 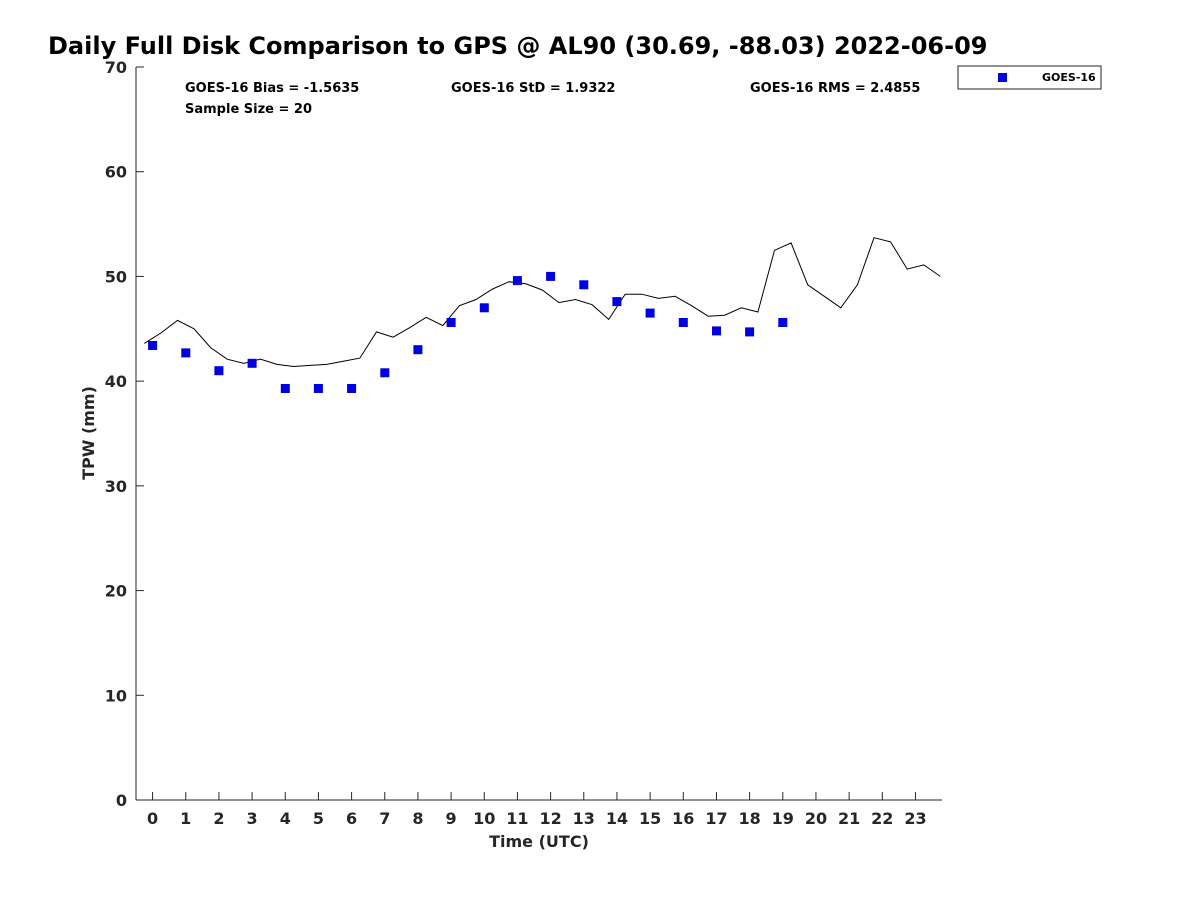 What do you see at coordinates (537, 810) in the screenshot?
I see `x-ticks: 0 1 2 3 4 5 6 7 8 9 10 11 12 13 14 15 16 17 18 19 20 21 22 23` at bounding box center [537, 810].